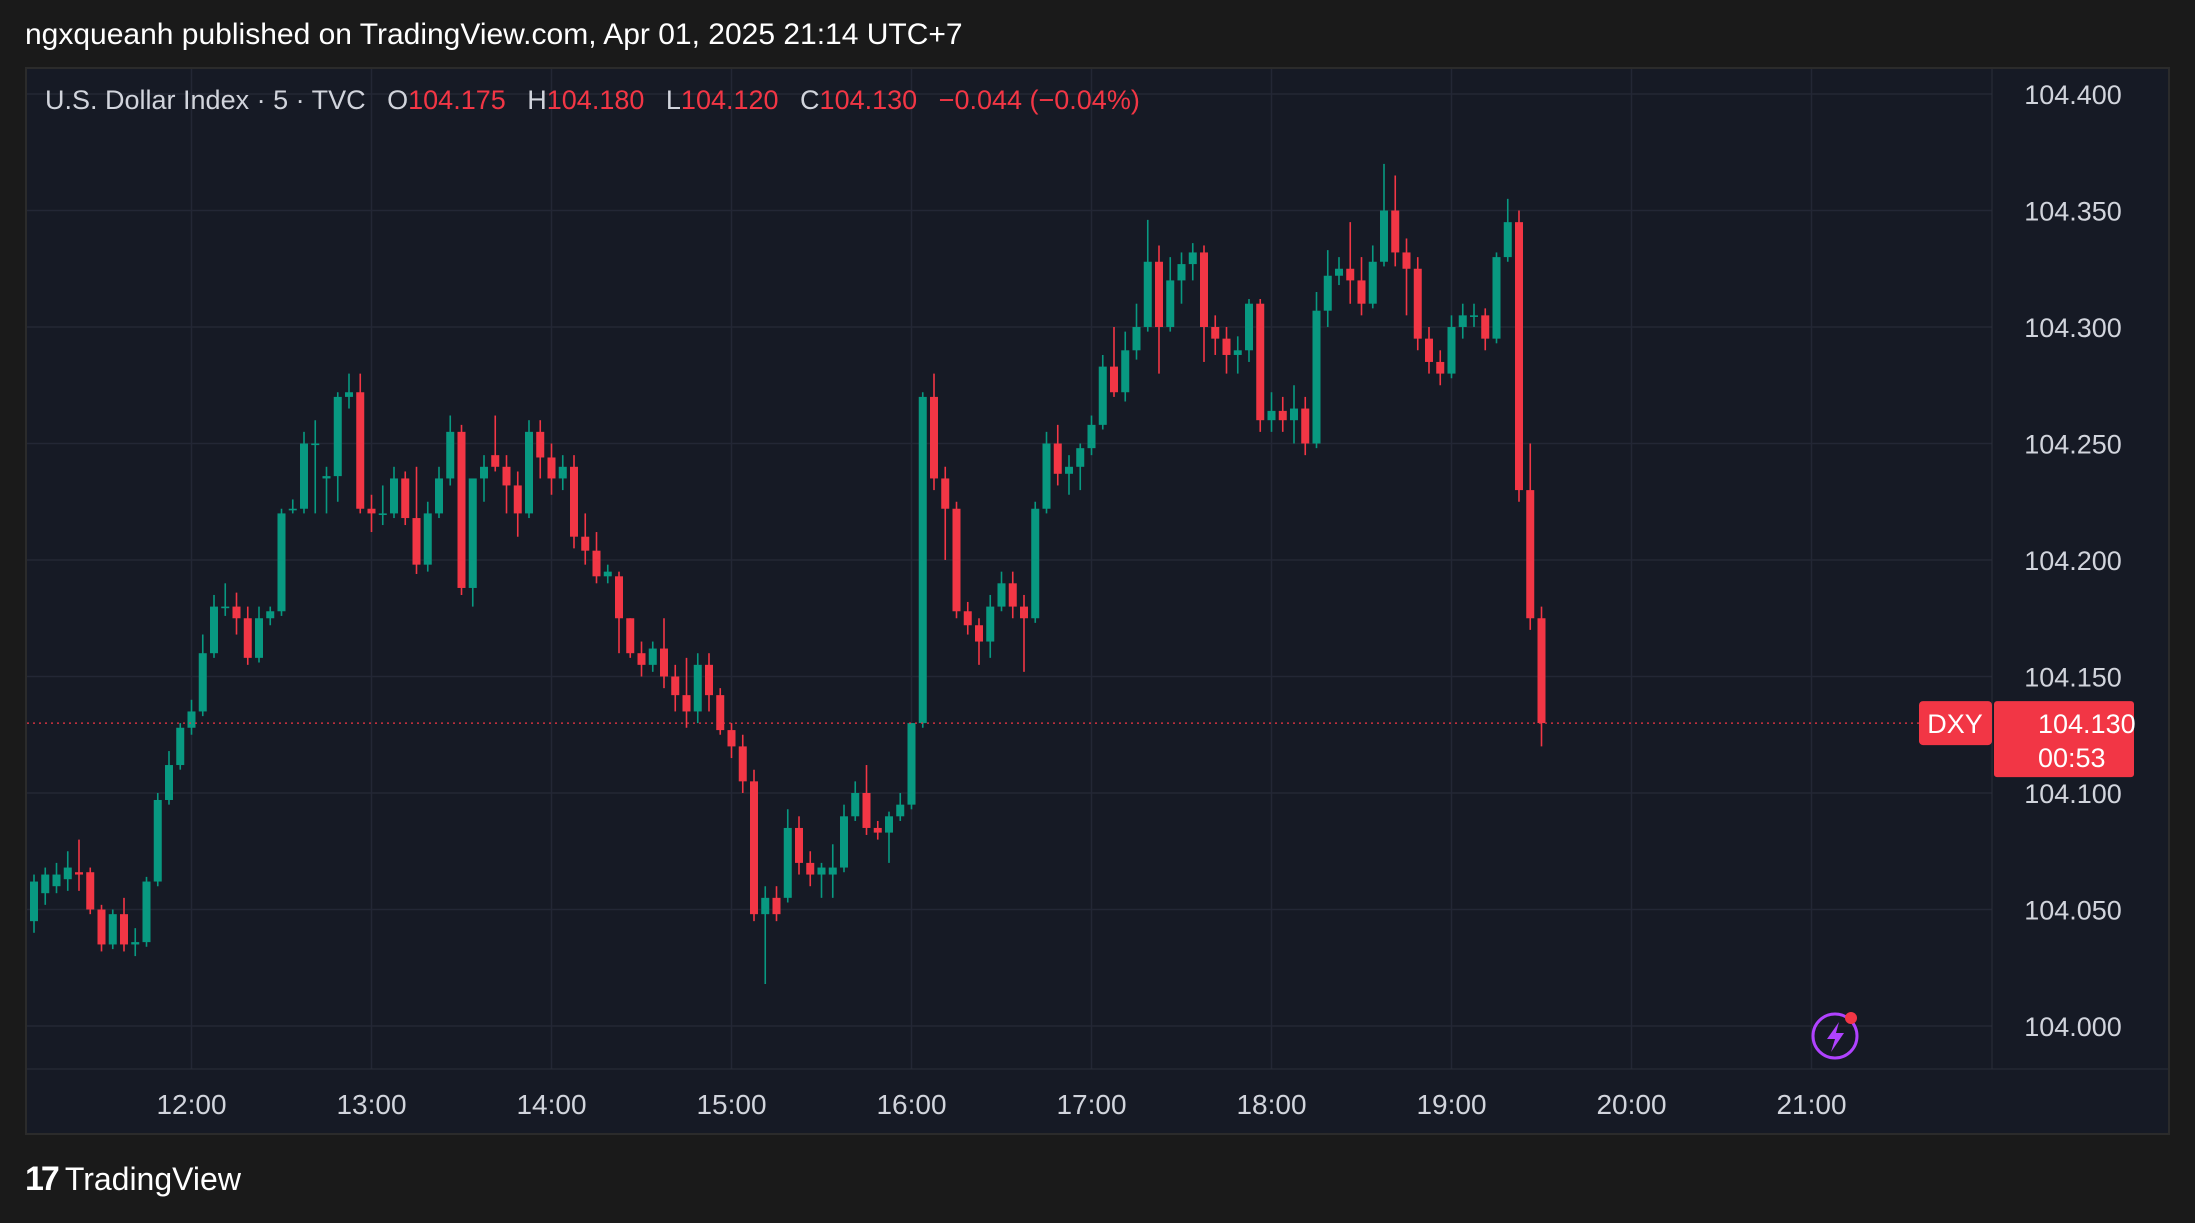  What do you see at coordinates (2072, 758) in the screenshot?
I see `countdown-value: 00:53` at bounding box center [2072, 758].